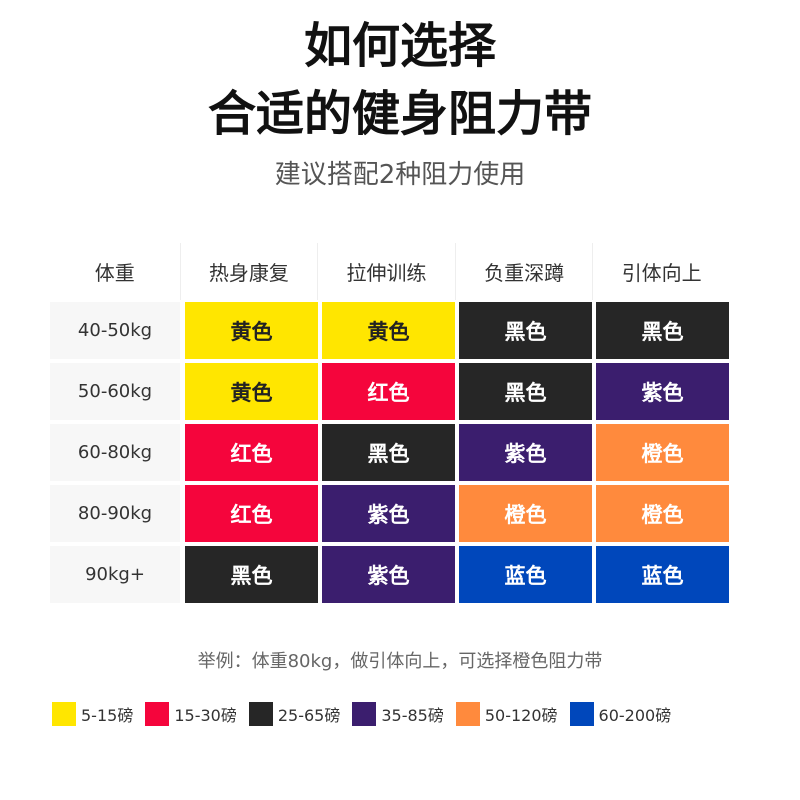  What do you see at coordinates (115, 574) in the screenshot?
I see `weight-cell: 90kg+` at bounding box center [115, 574].